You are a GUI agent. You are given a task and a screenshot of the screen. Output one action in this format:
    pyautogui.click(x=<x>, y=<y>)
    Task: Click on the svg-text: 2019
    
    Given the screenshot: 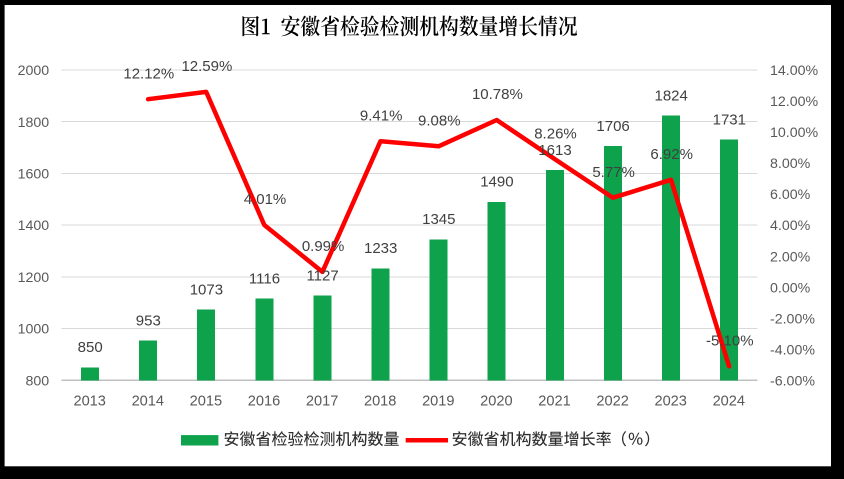 What is the action you would take?
    pyautogui.click(x=438, y=402)
    